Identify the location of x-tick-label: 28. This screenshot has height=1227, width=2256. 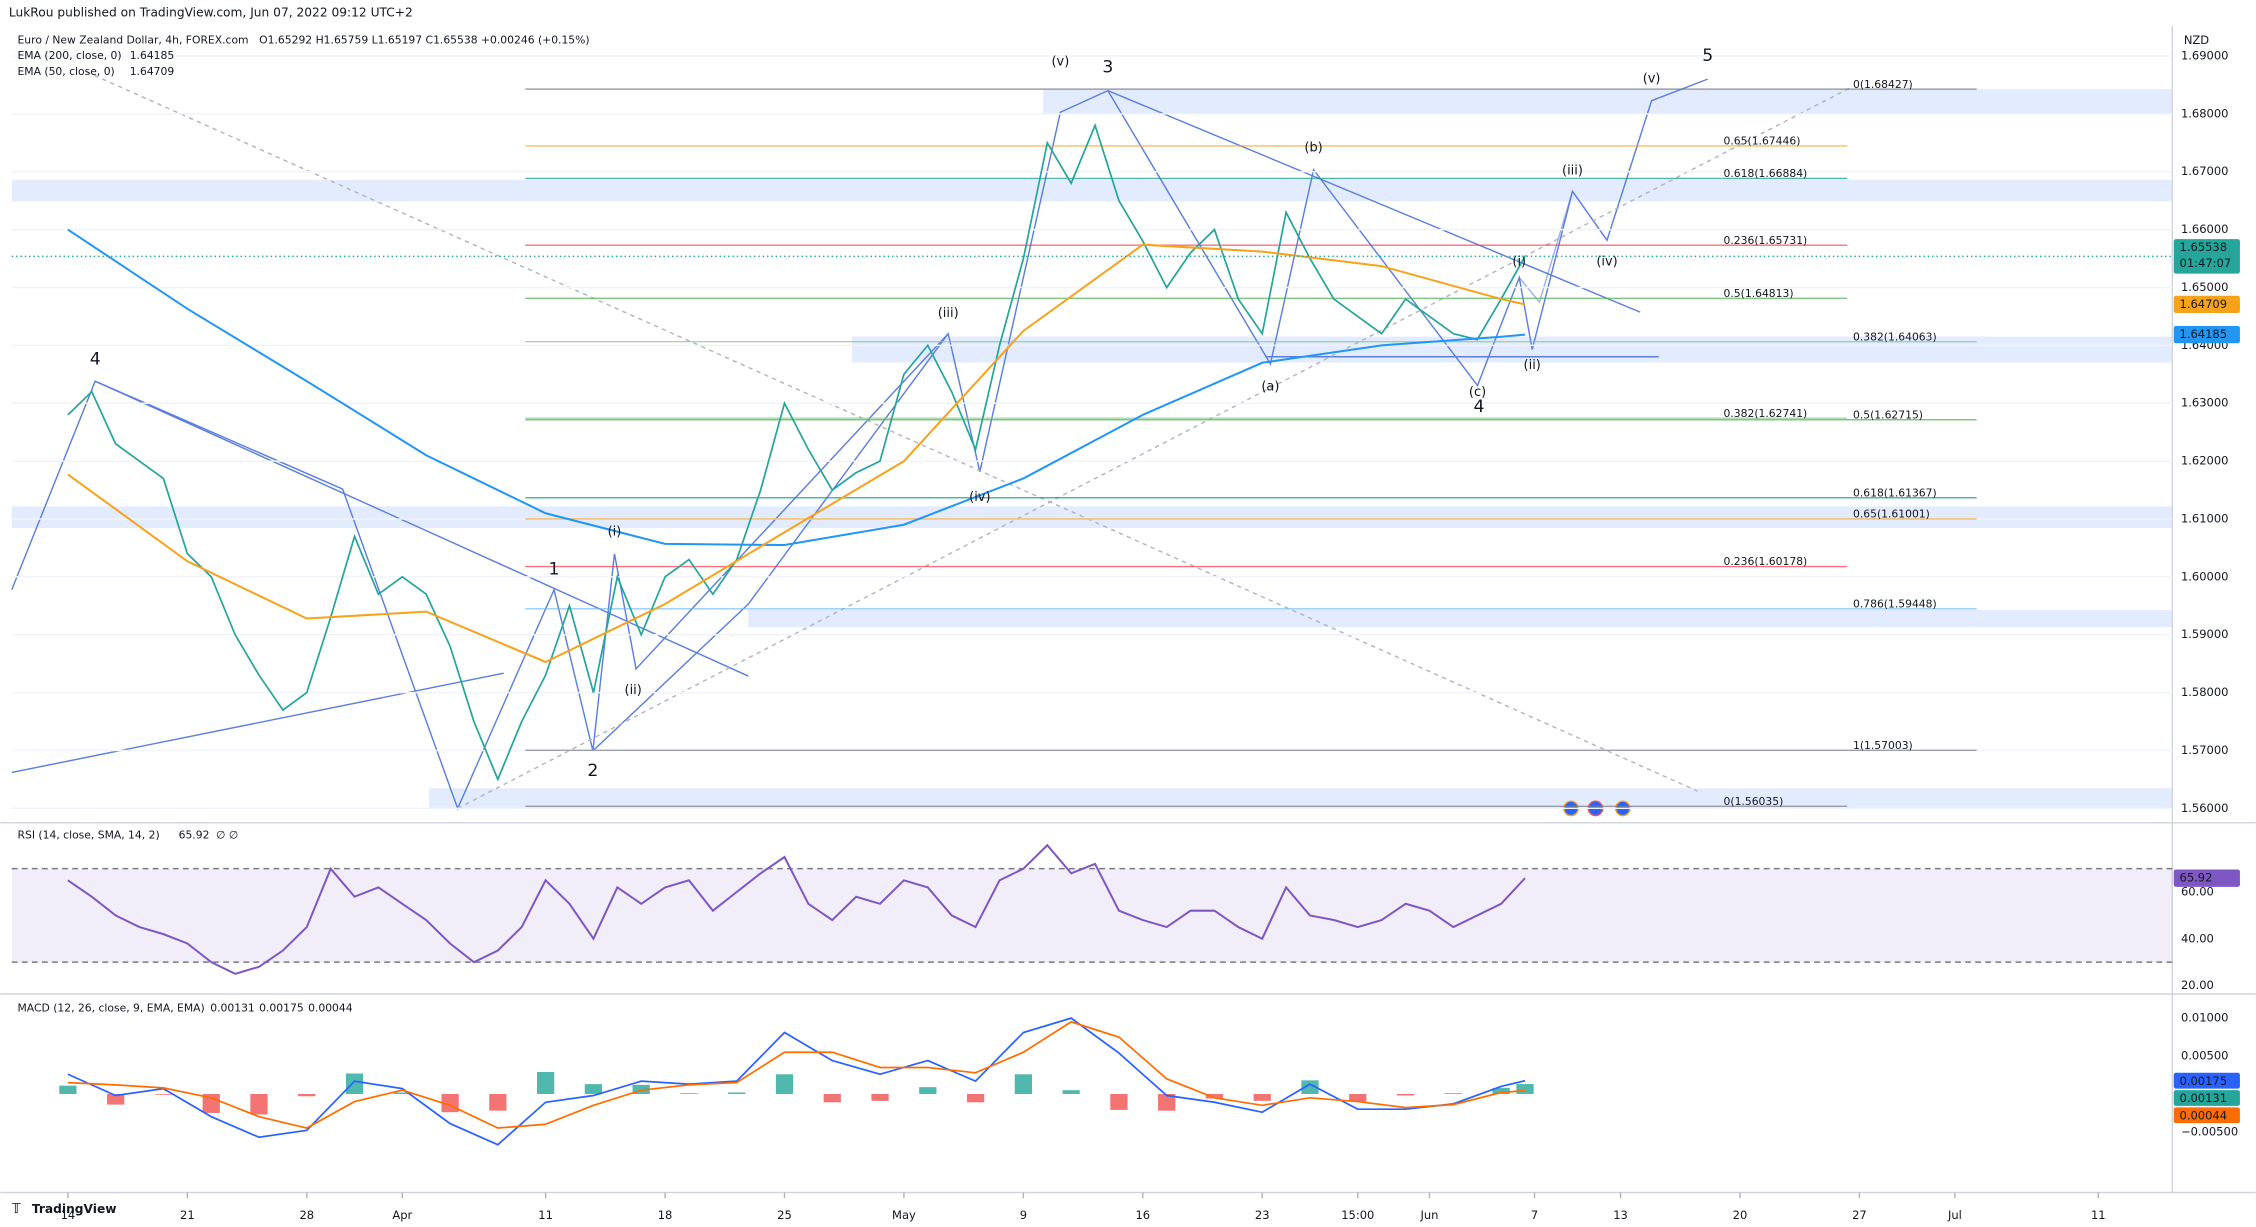
(306, 1215).